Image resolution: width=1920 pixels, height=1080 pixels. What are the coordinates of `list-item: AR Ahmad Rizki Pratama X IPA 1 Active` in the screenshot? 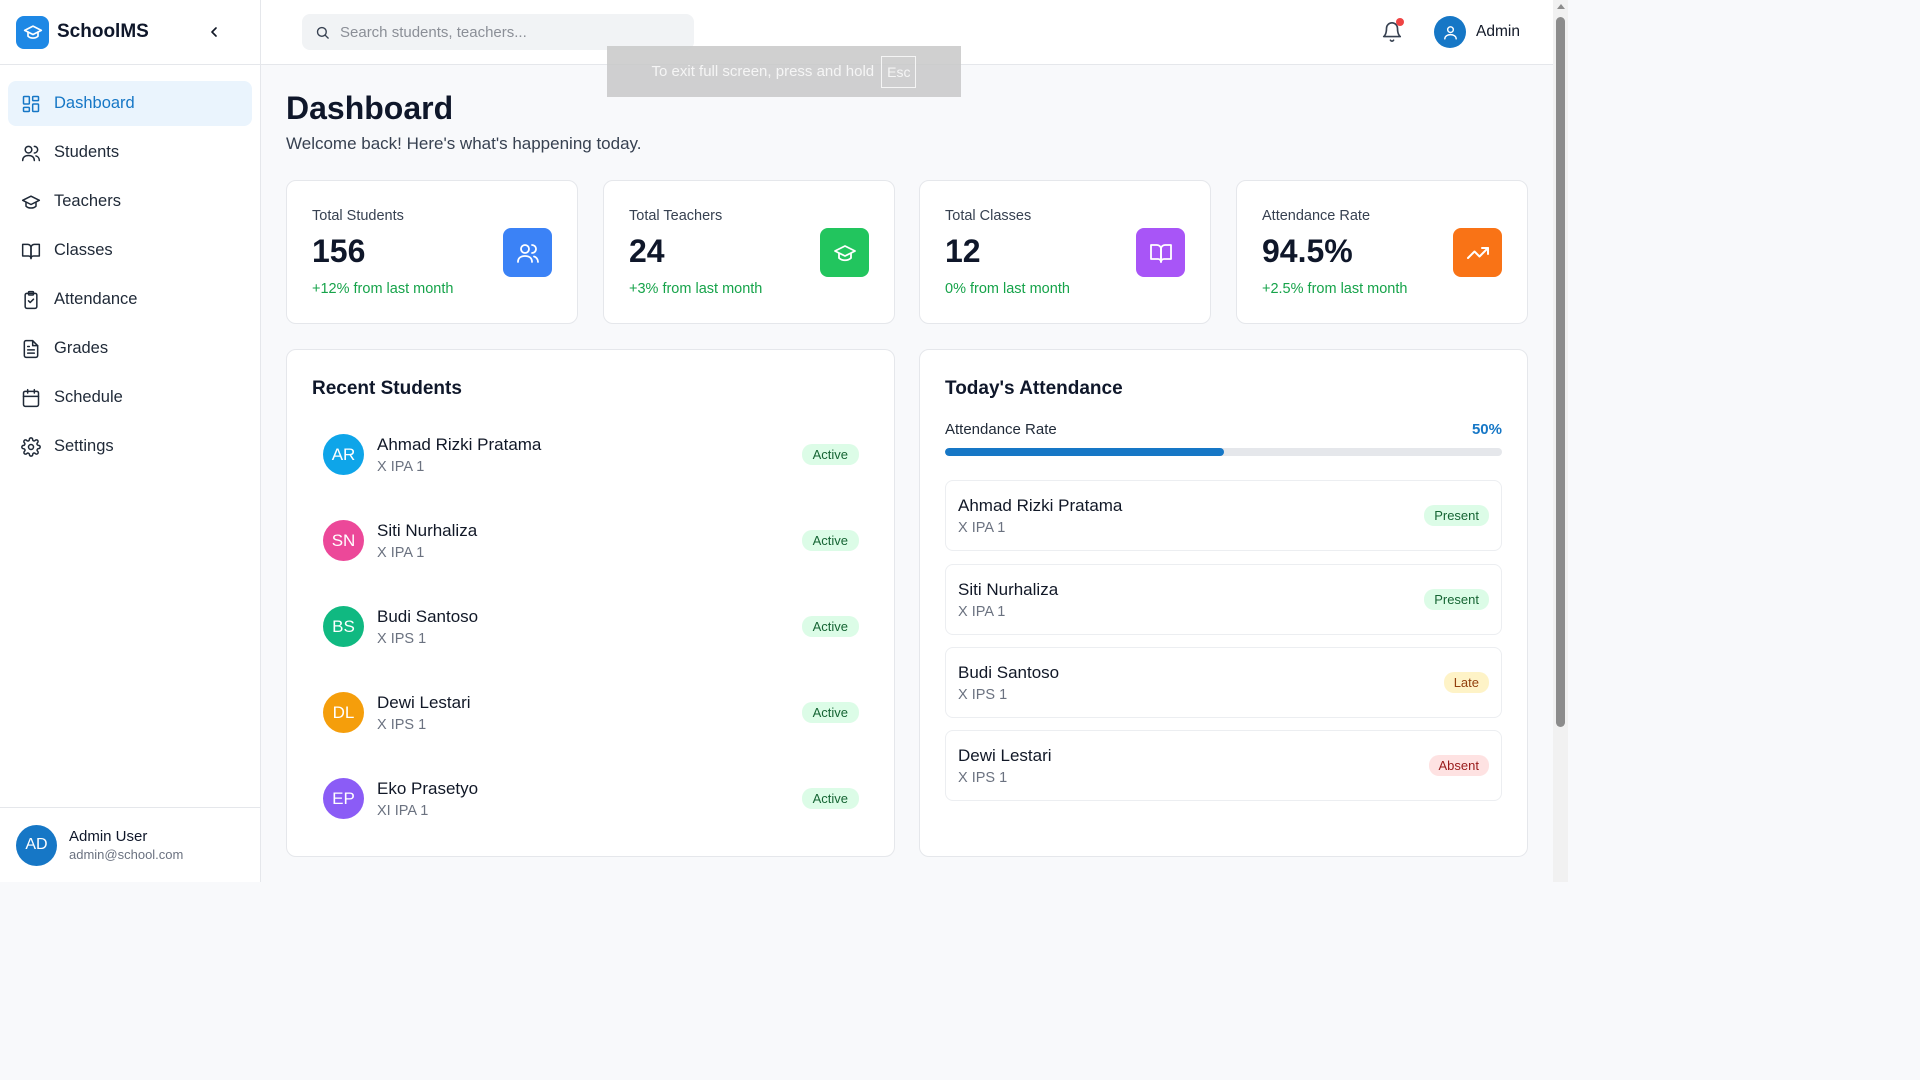 It's located at (591, 454).